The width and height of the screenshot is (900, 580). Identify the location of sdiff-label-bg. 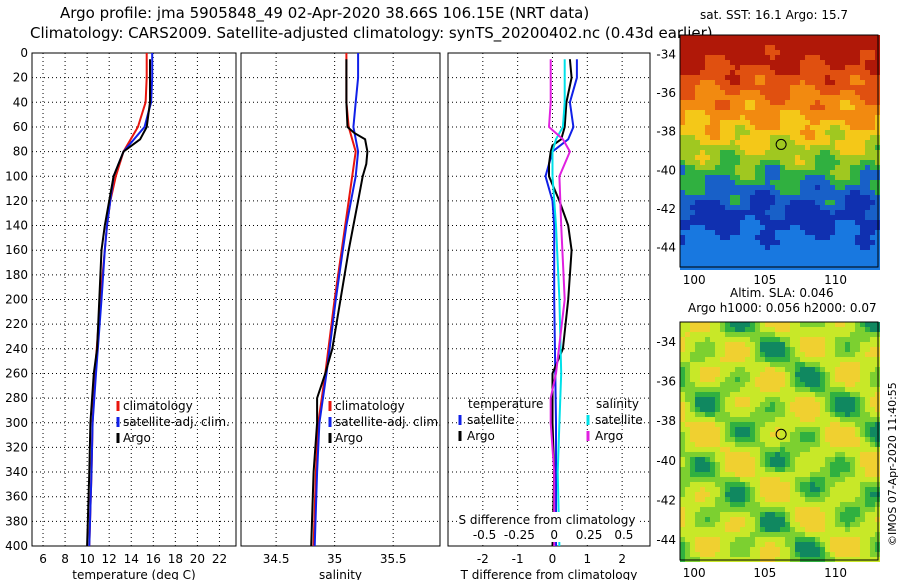
(548, 527).